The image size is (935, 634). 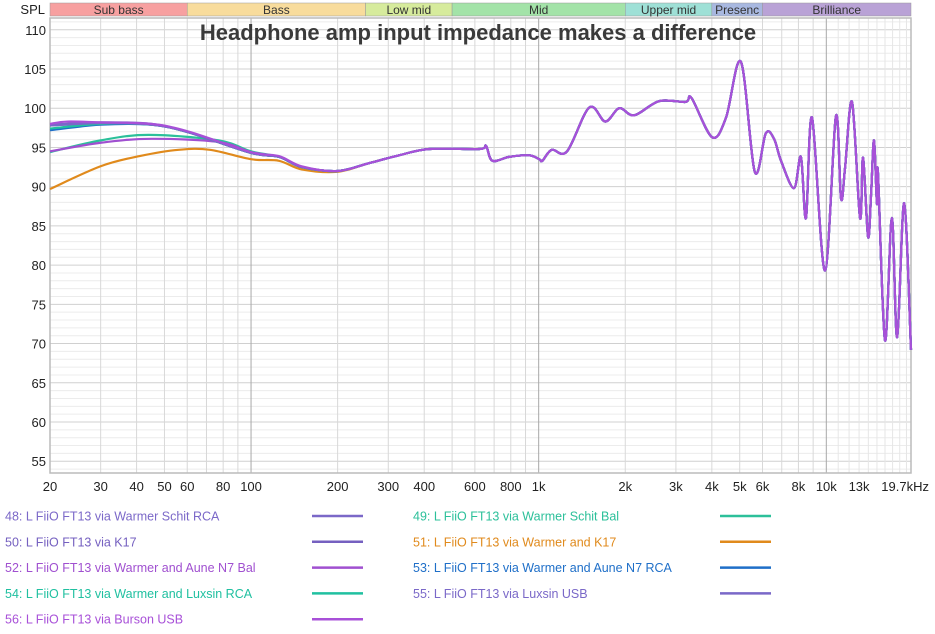 What do you see at coordinates (100, 486) in the screenshot?
I see `x-tick-label: 30` at bounding box center [100, 486].